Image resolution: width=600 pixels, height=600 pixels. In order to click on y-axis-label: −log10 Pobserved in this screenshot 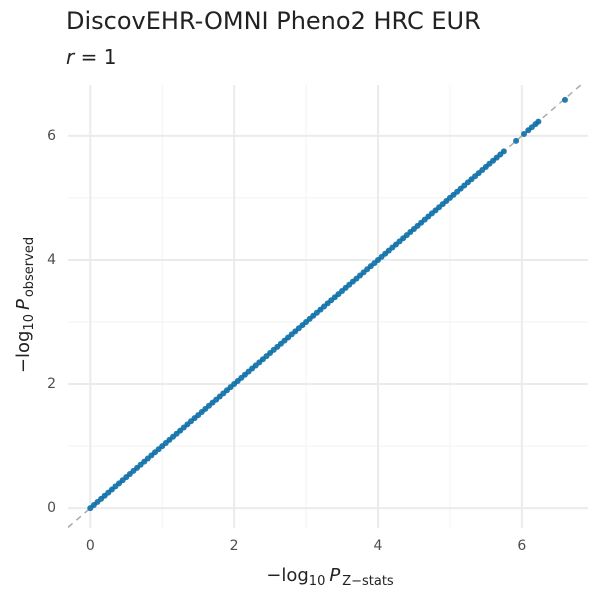, I will do `click(25, 305)`.